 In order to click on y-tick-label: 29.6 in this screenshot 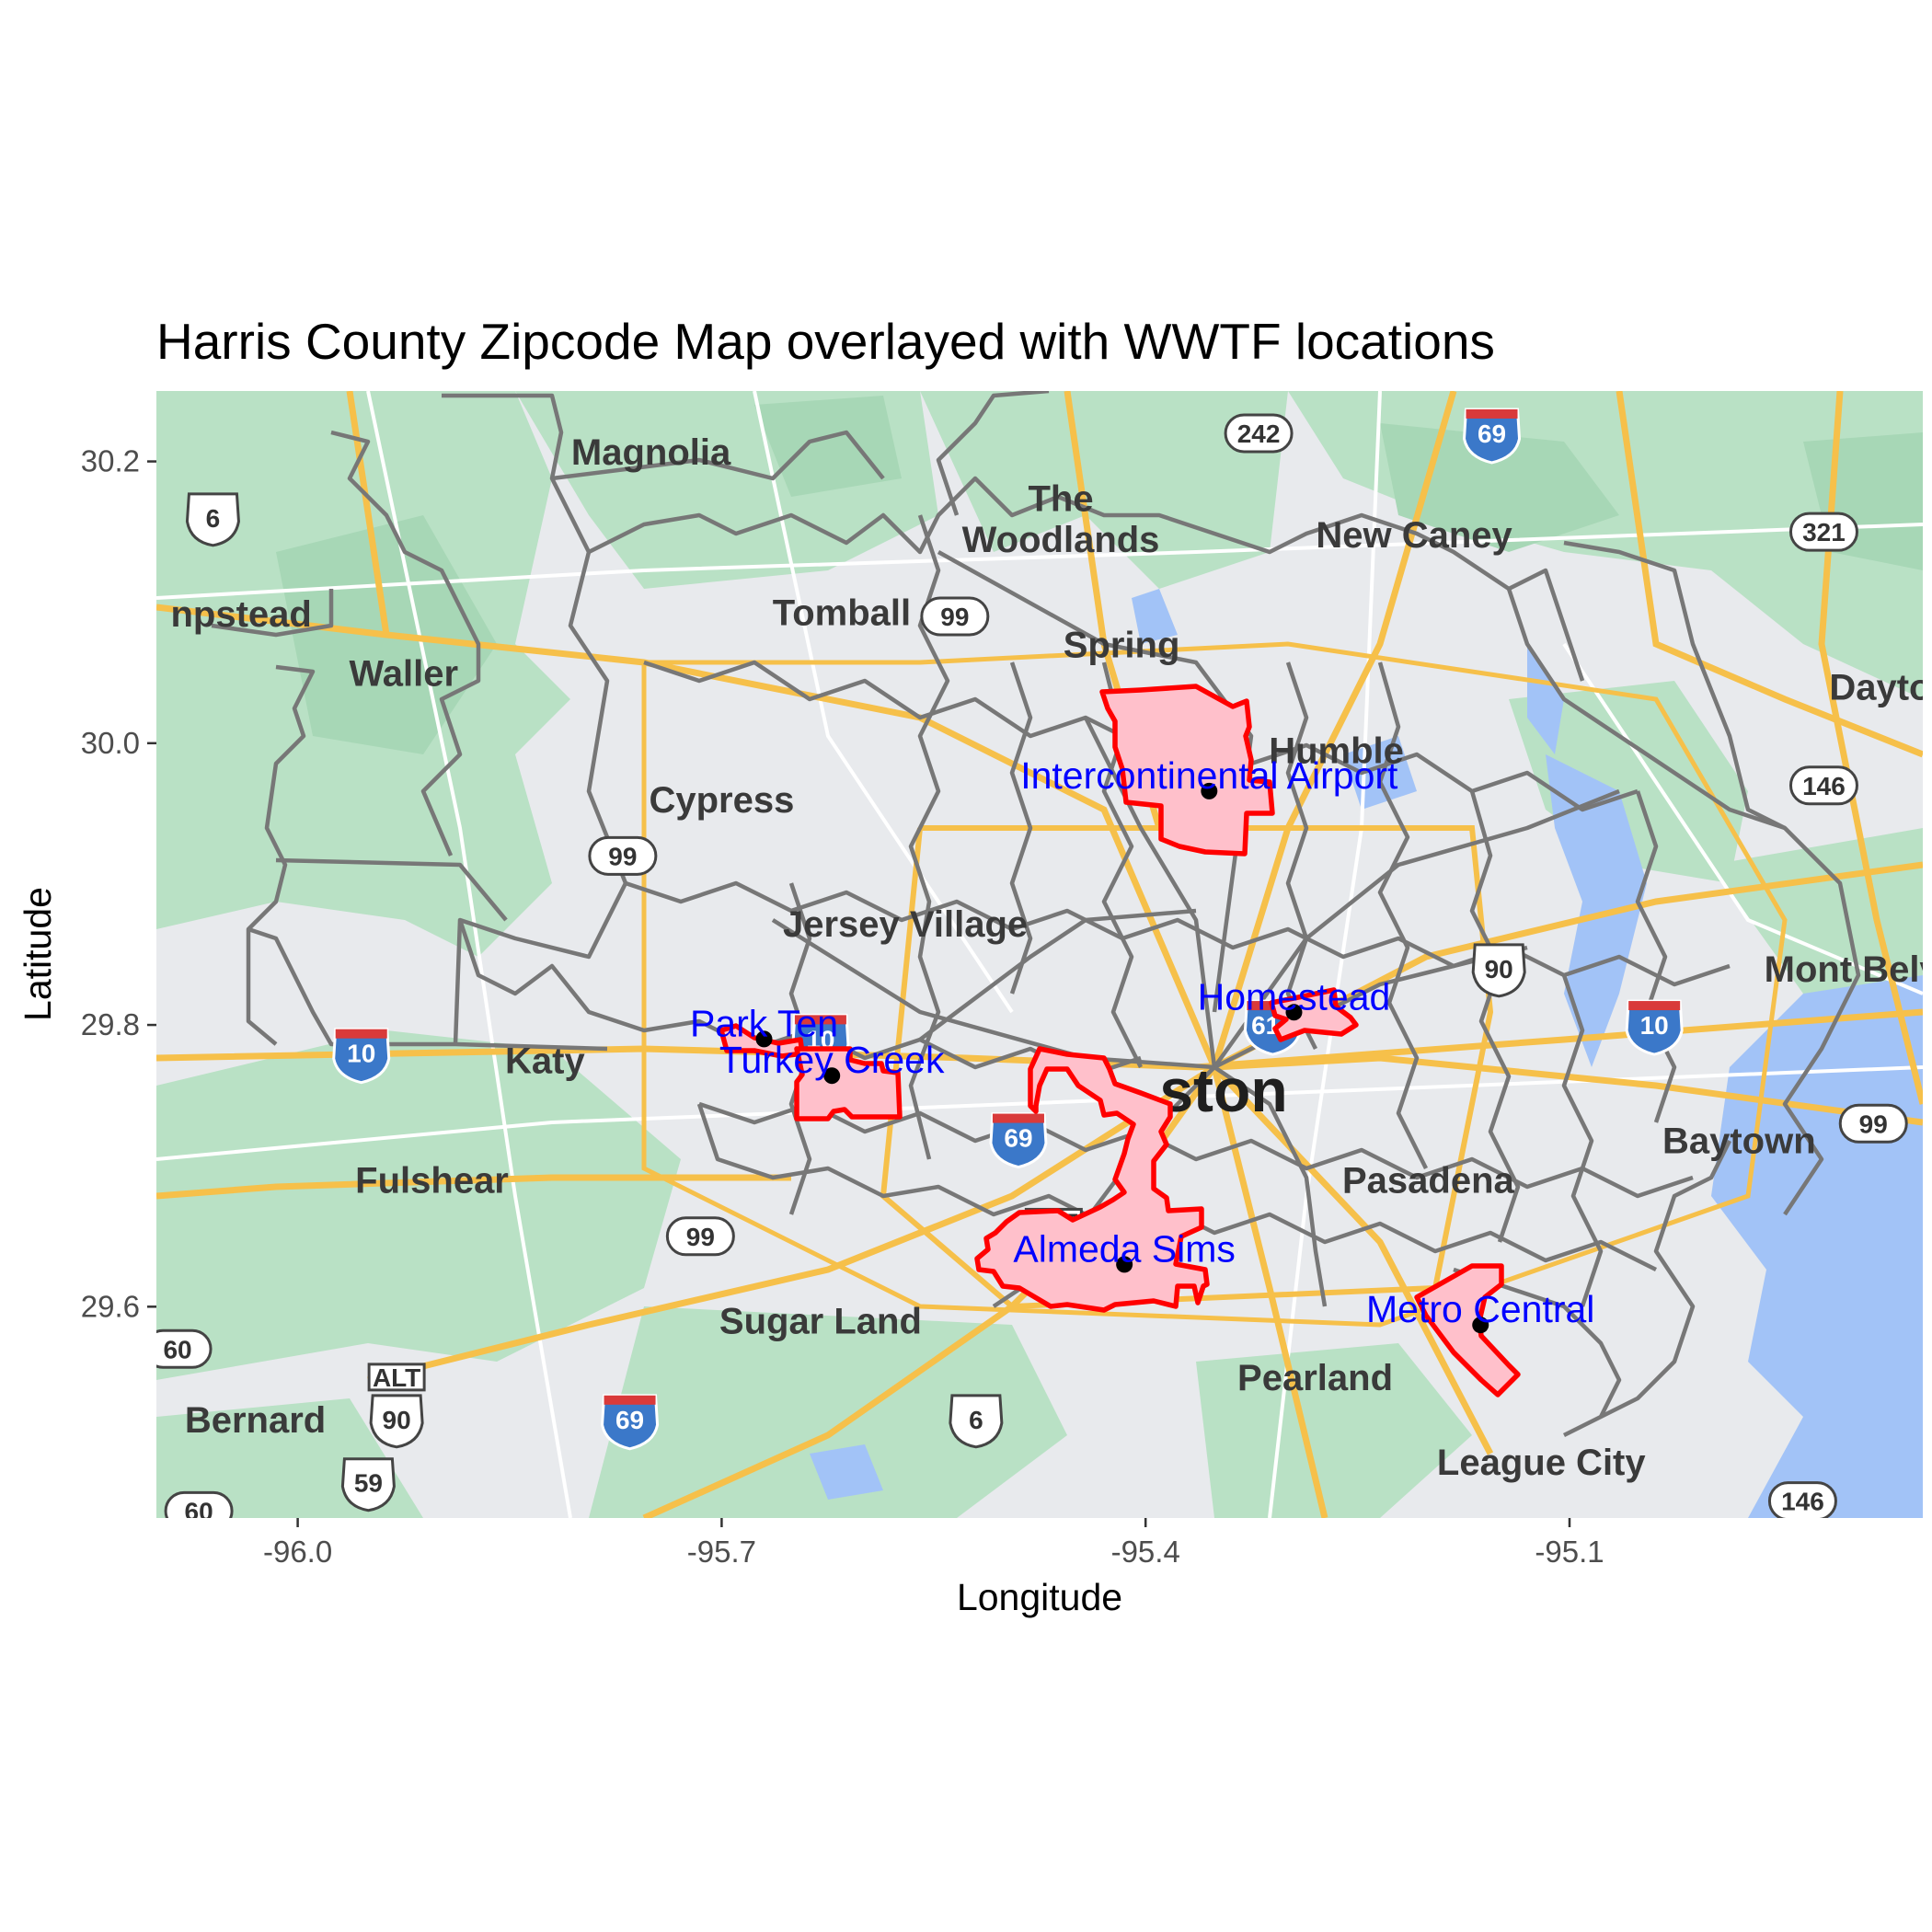, I will do `click(110, 1306)`.